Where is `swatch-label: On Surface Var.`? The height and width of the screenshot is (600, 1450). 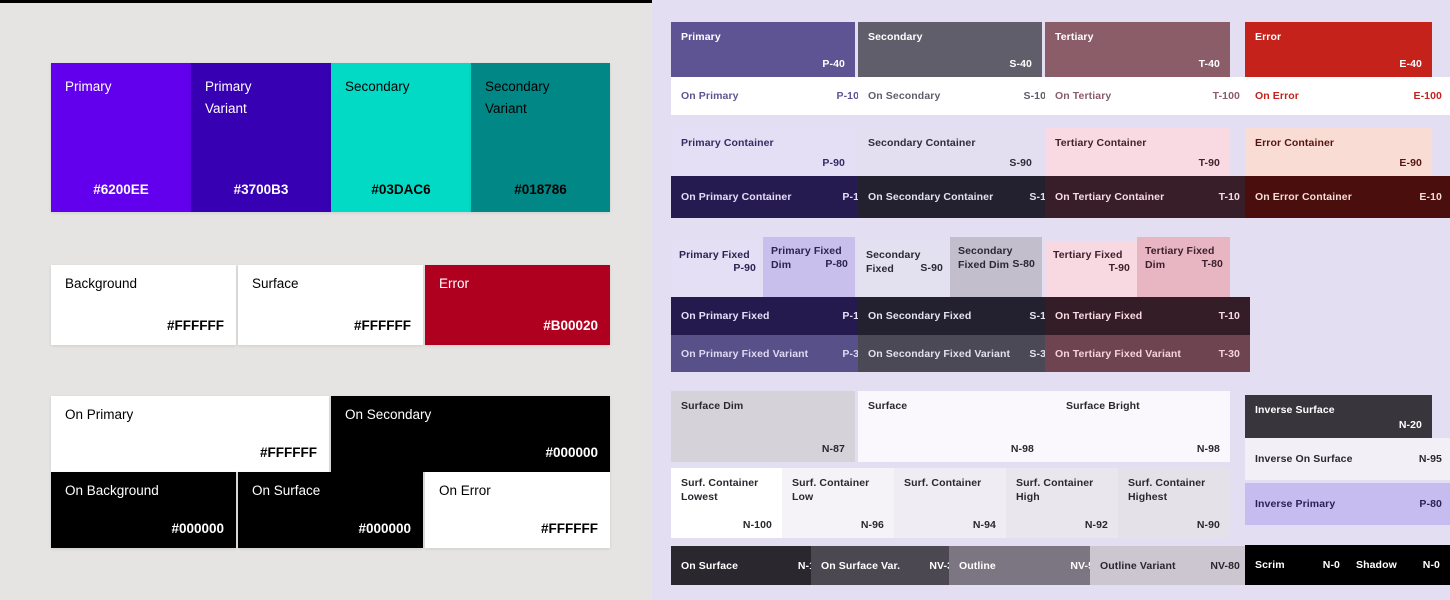 swatch-label: On Surface Var. is located at coordinates (861, 565).